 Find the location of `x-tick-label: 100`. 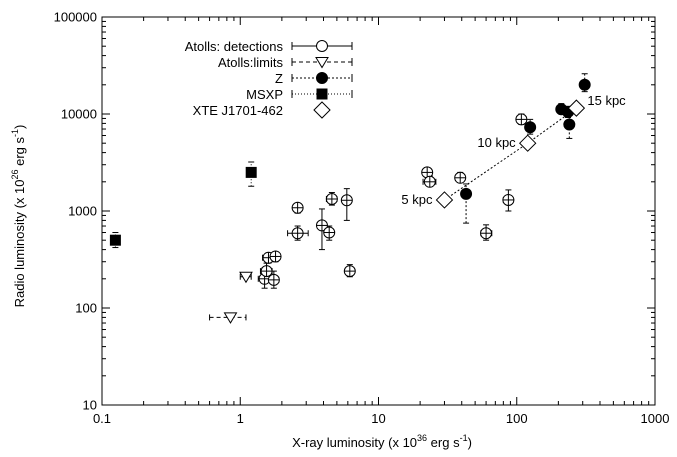

x-tick-label: 100 is located at coordinates (517, 418).